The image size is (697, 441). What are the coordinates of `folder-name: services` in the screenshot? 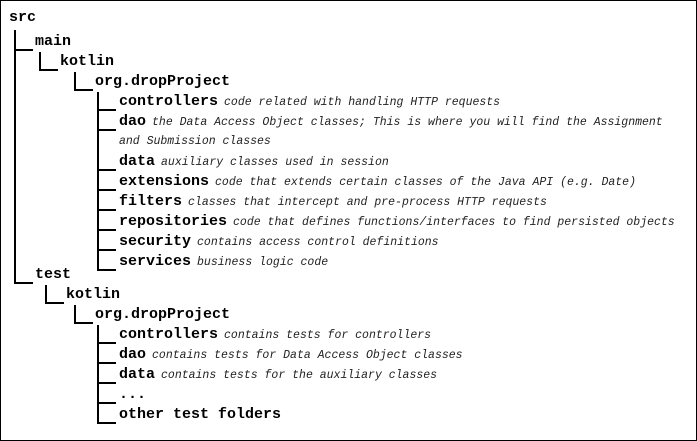 It's located at (155, 261).